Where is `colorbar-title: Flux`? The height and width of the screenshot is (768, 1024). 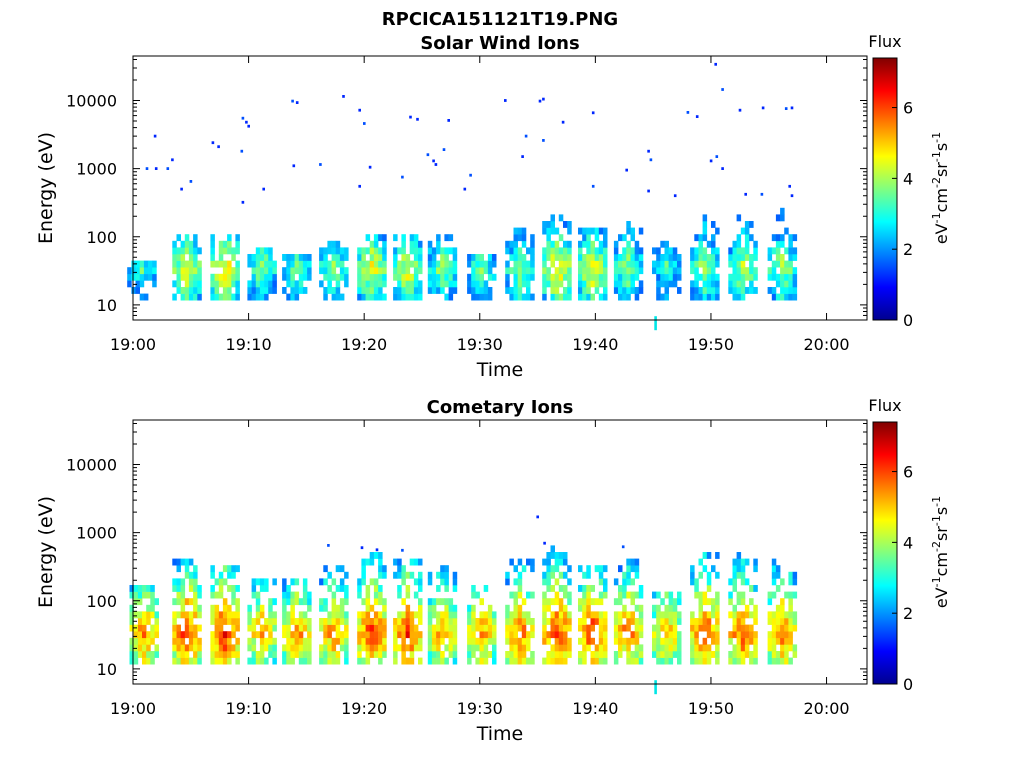 colorbar-title: Flux is located at coordinates (884, 405).